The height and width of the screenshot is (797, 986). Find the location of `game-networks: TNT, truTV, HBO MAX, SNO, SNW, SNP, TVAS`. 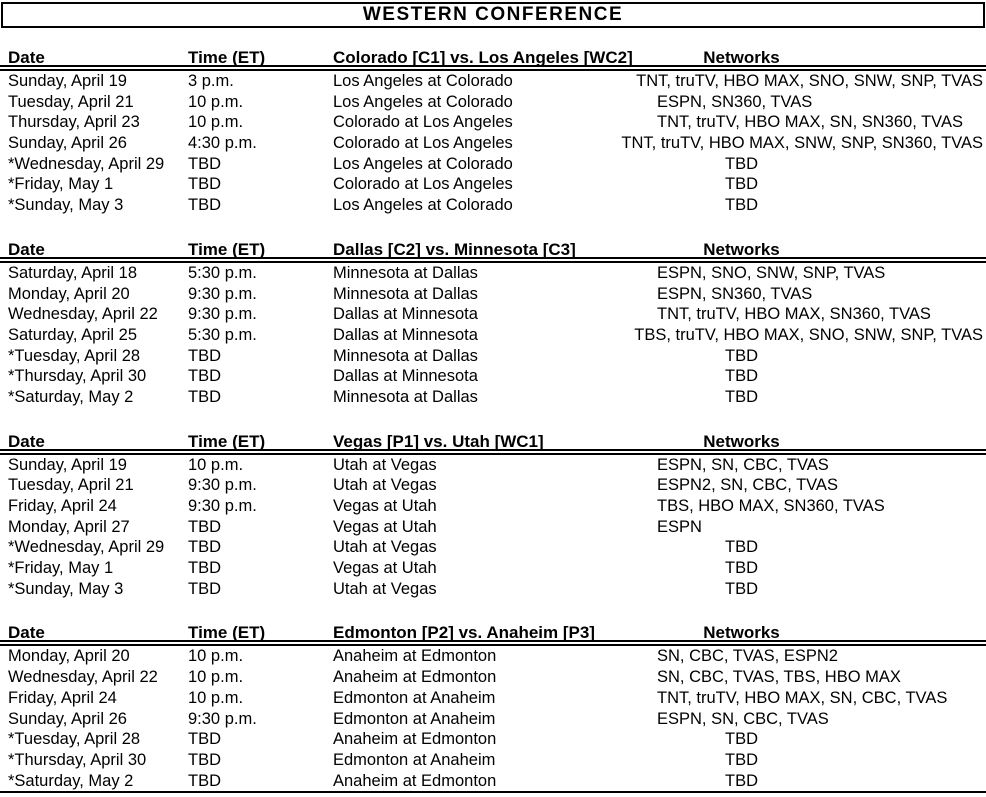

game-networks: TNT, truTV, HBO MAX, SNO, SNW, SNP, TVAS is located at coordinates (741, 81).